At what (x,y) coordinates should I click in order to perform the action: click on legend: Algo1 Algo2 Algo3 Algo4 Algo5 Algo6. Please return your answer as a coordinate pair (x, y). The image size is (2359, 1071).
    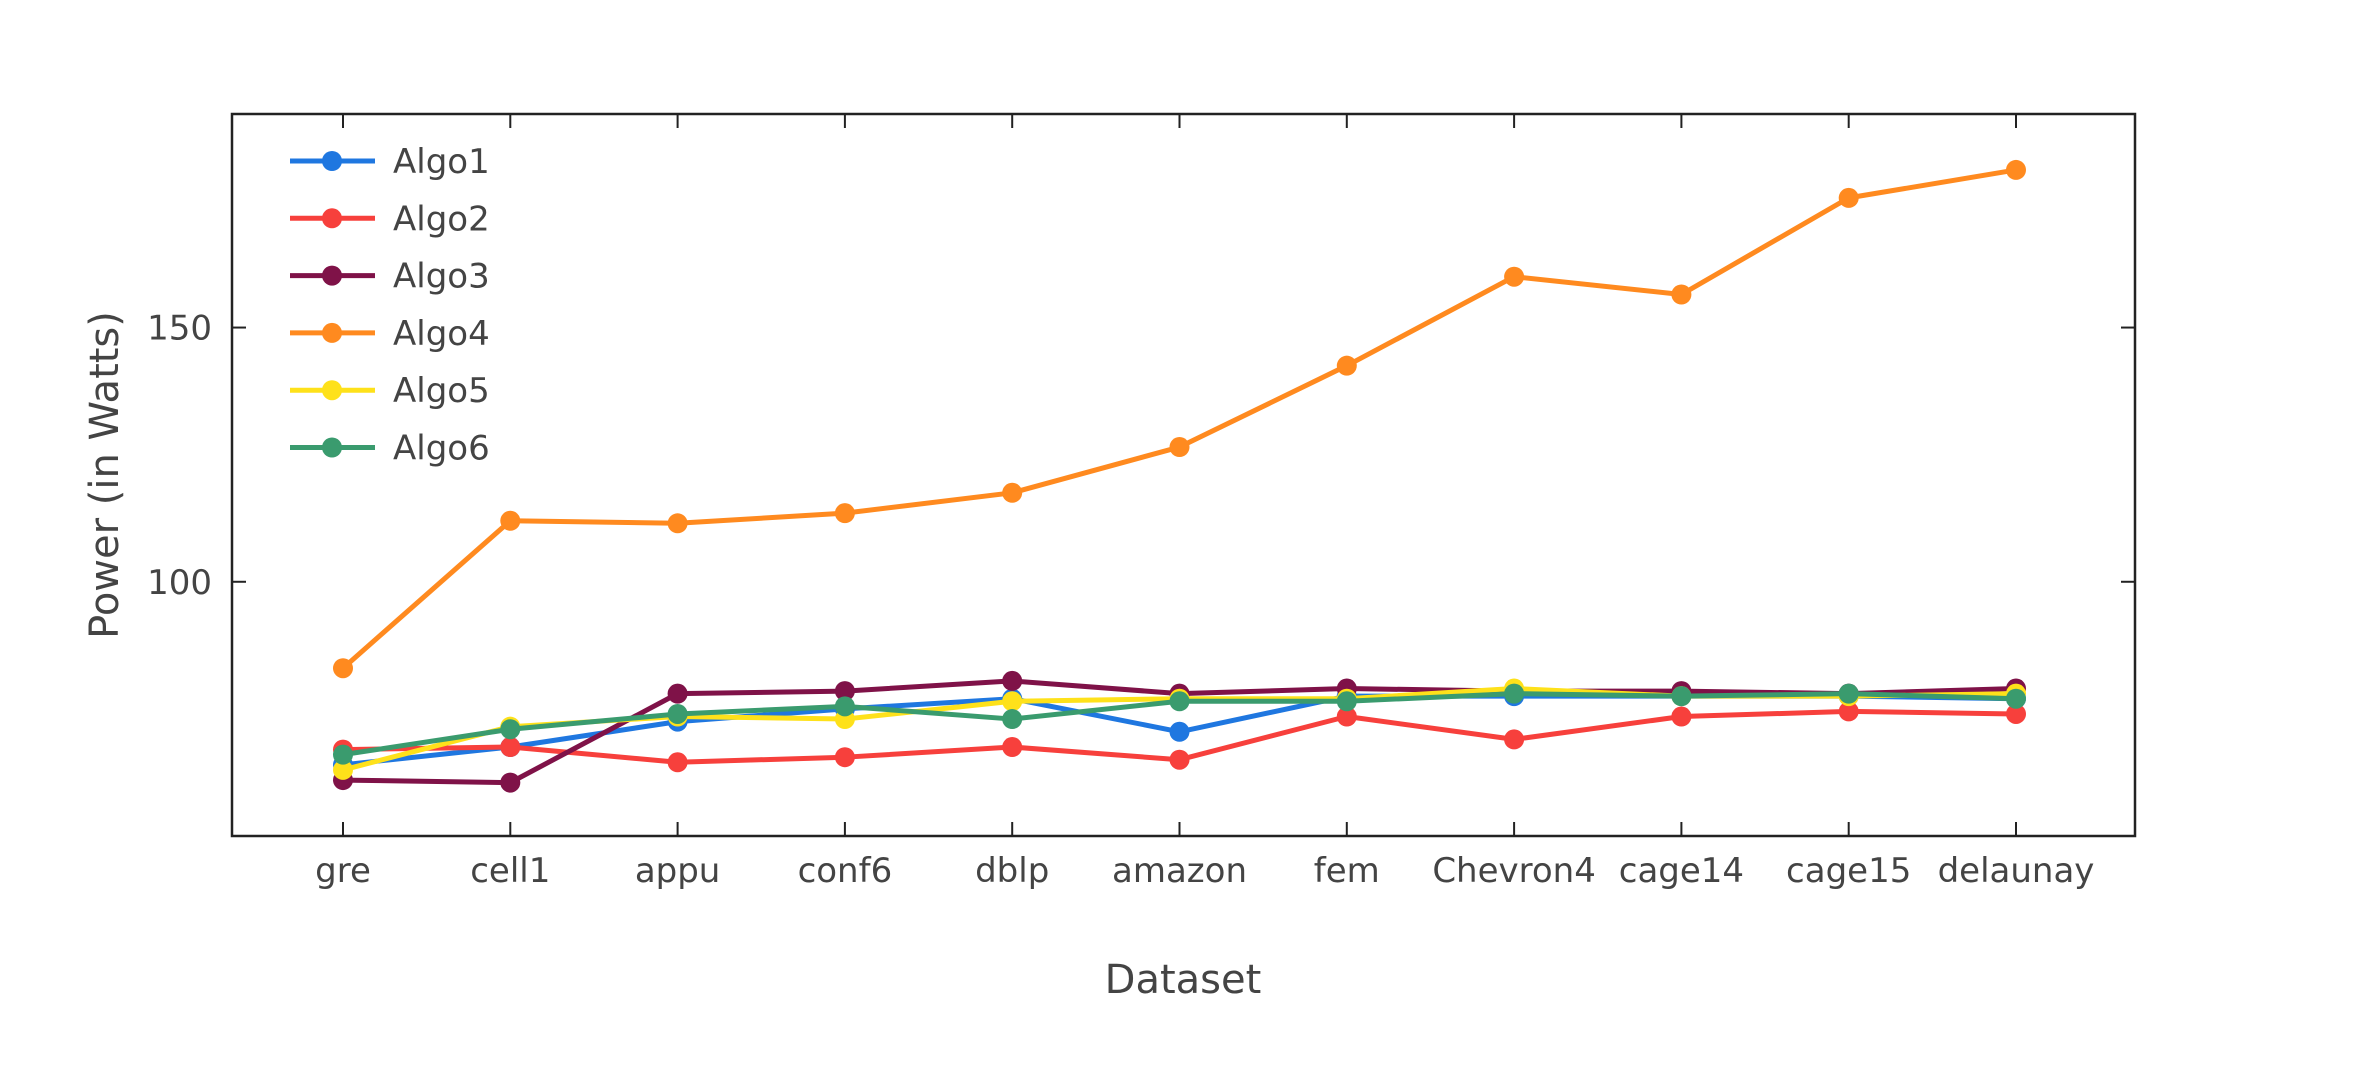
    Looking at the image, I should click on (390, 305).